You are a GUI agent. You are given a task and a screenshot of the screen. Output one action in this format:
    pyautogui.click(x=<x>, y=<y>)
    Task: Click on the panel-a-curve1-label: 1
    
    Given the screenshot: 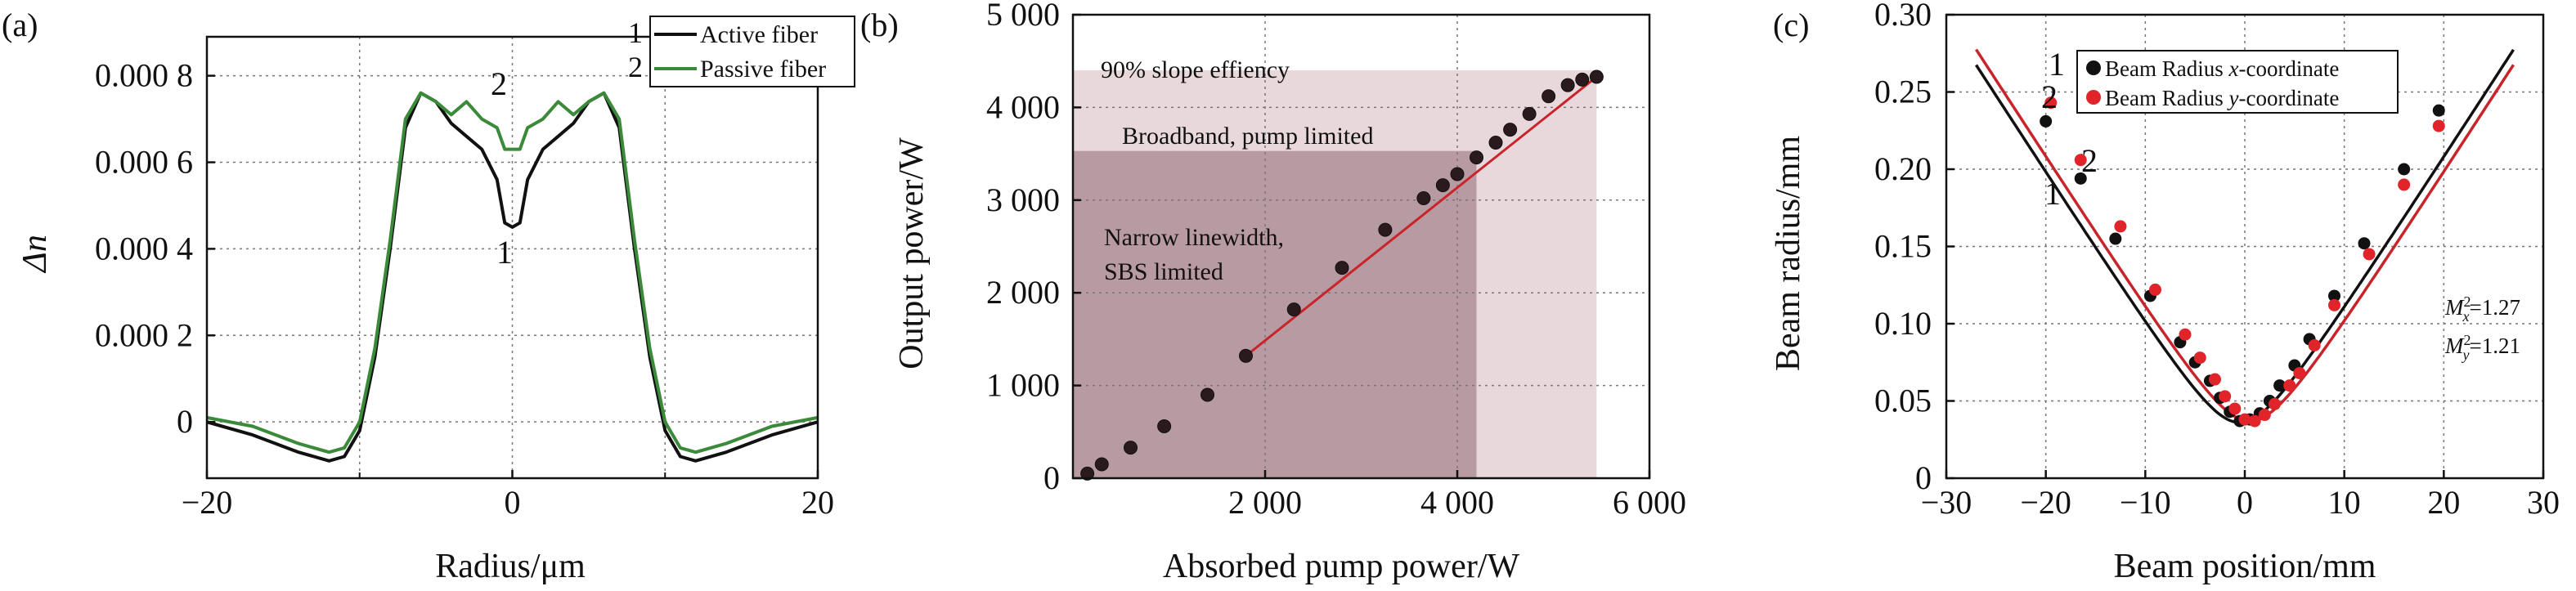 What is the action you would take?
    pyautogui.click(x=505, y=252)
    